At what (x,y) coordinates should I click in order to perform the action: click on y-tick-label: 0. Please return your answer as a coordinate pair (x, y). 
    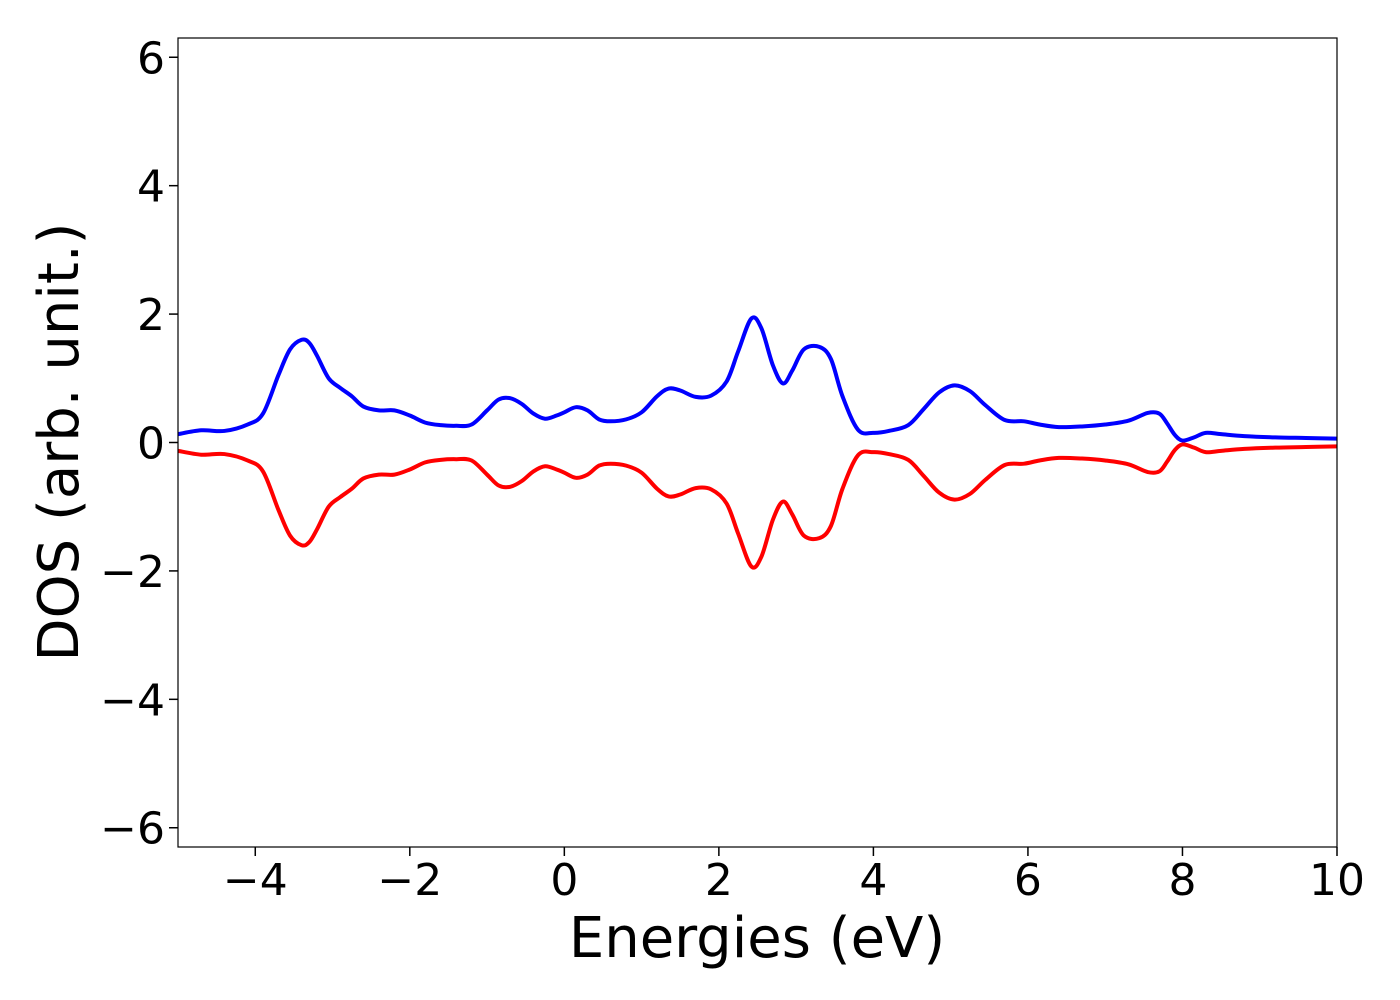
    Looking at the image, I should click on (151, 444).